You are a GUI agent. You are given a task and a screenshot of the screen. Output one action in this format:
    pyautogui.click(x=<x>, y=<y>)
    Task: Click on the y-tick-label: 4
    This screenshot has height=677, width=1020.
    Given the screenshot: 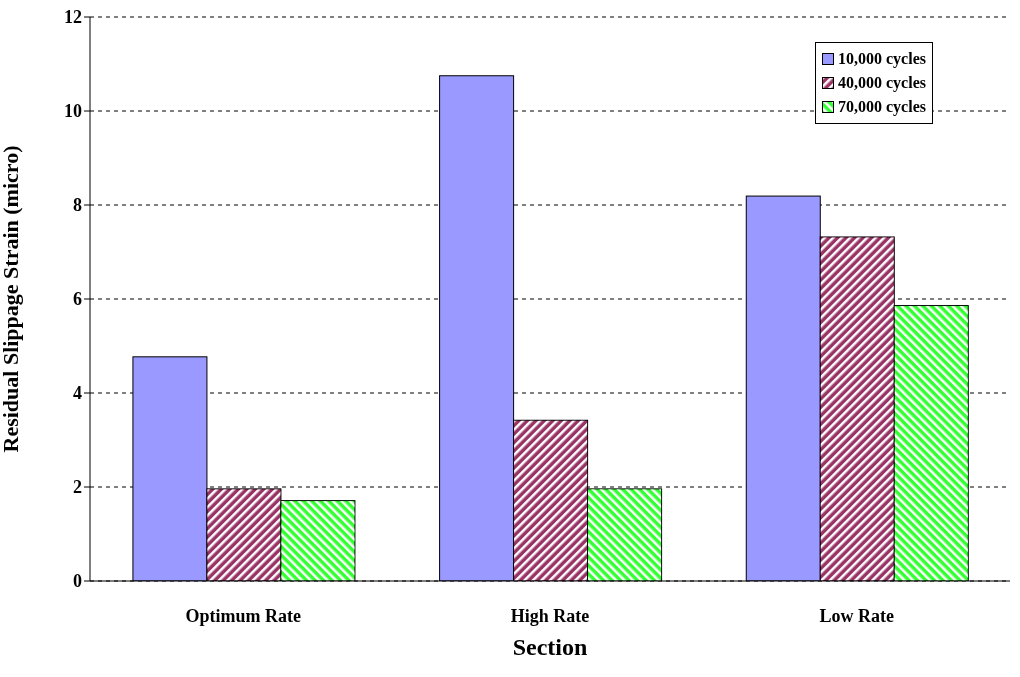 What is the action you would take?
    pyautogui.click(x=77, y=393)
    